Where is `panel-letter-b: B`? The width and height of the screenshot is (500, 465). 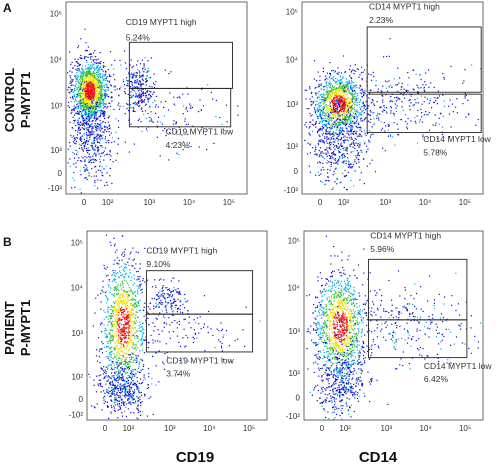 panel-letter-b: B is located at coordinates (7, 242).